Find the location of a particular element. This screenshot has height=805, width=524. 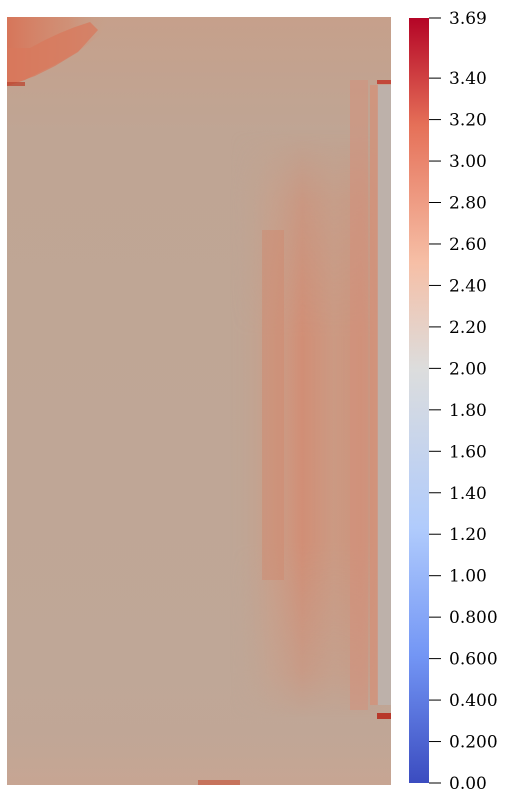

colorbar-tick-label: 3.20 is located at coordinates (468, 121).